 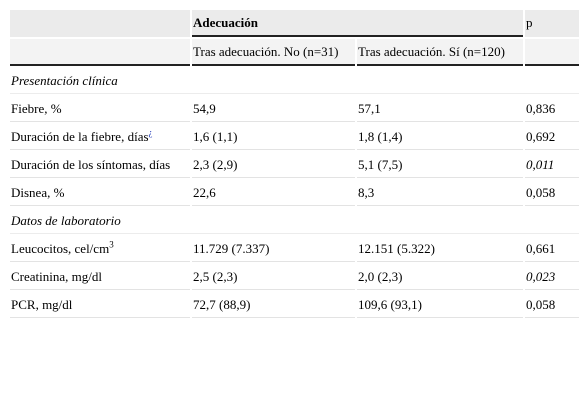 What do you see at coordinates (440, 193) in the screenshot?
I see `row-value-si: 8,3` at bounding box center [440, 193].